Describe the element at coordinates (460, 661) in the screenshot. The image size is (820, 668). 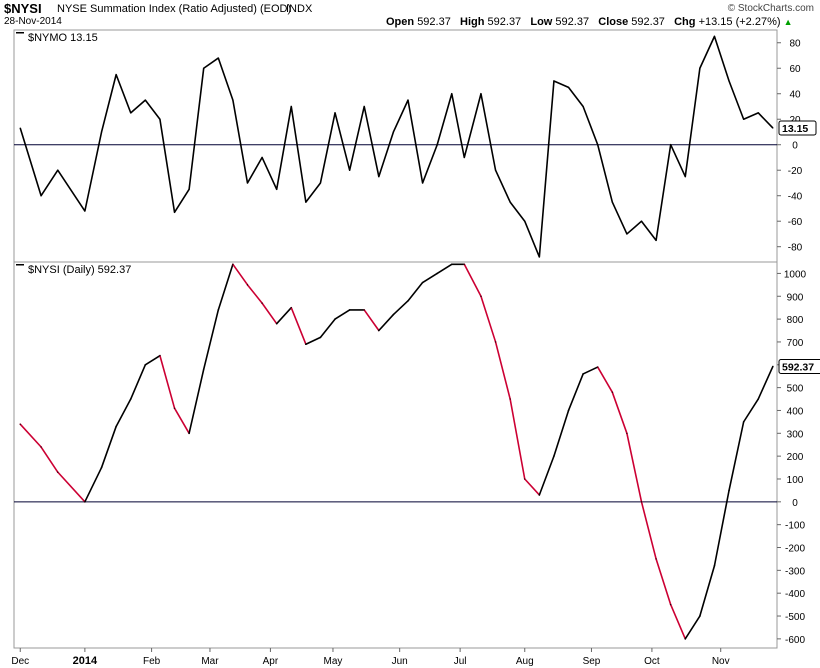
I see `x-tick-label: Jul` at that location.